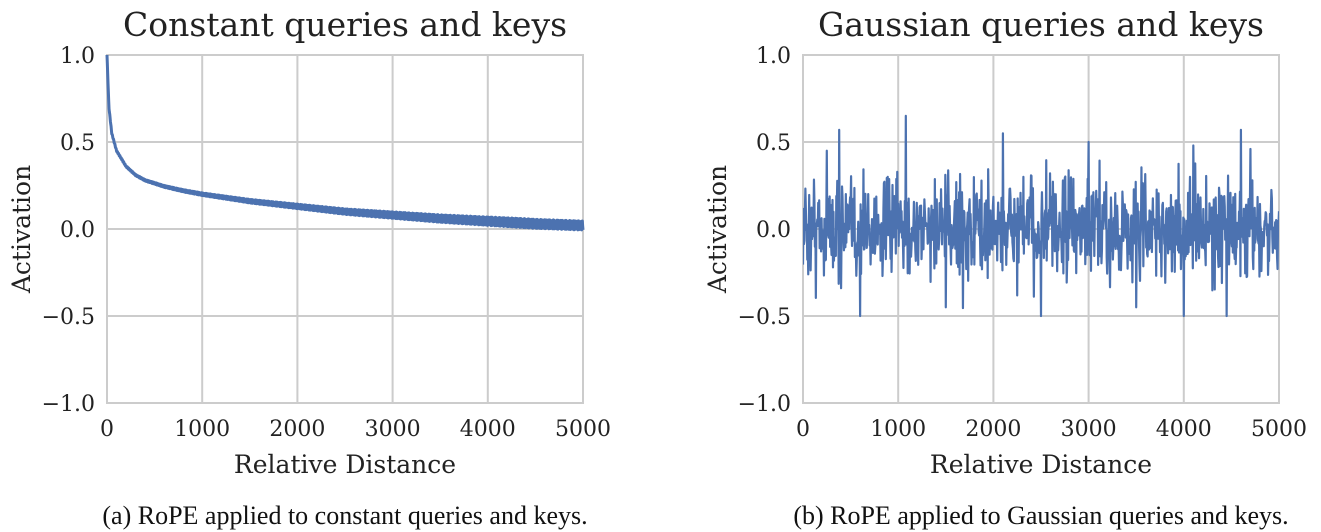  I want to click on panel-a-x-tick-labels: 0 1000 2000 3000 4000 5000, so click(355, 429).